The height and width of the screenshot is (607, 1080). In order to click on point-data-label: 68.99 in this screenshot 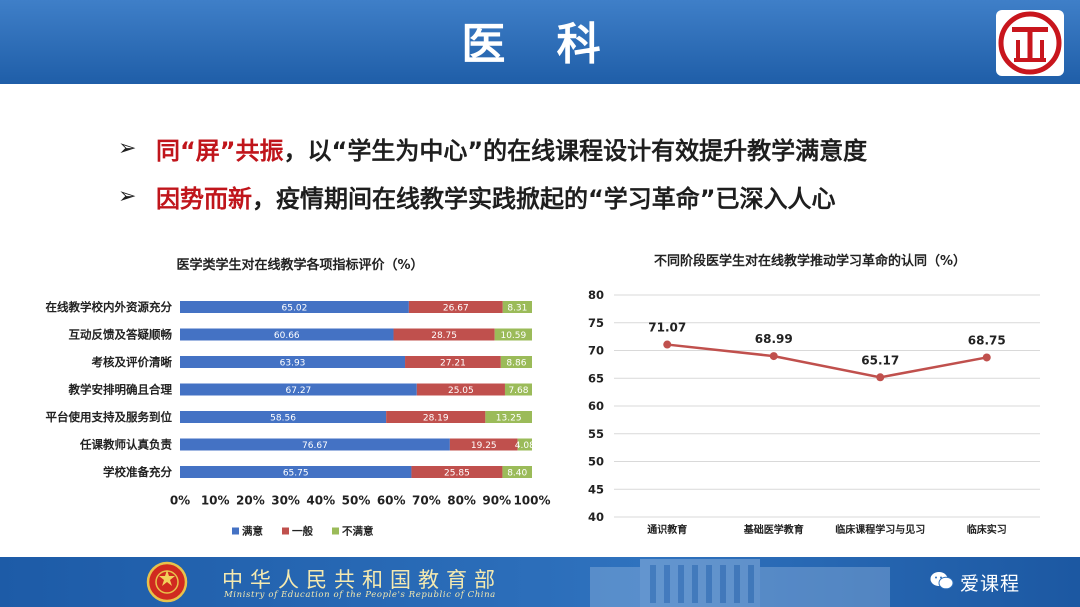, I will do `click(774, 339)`.